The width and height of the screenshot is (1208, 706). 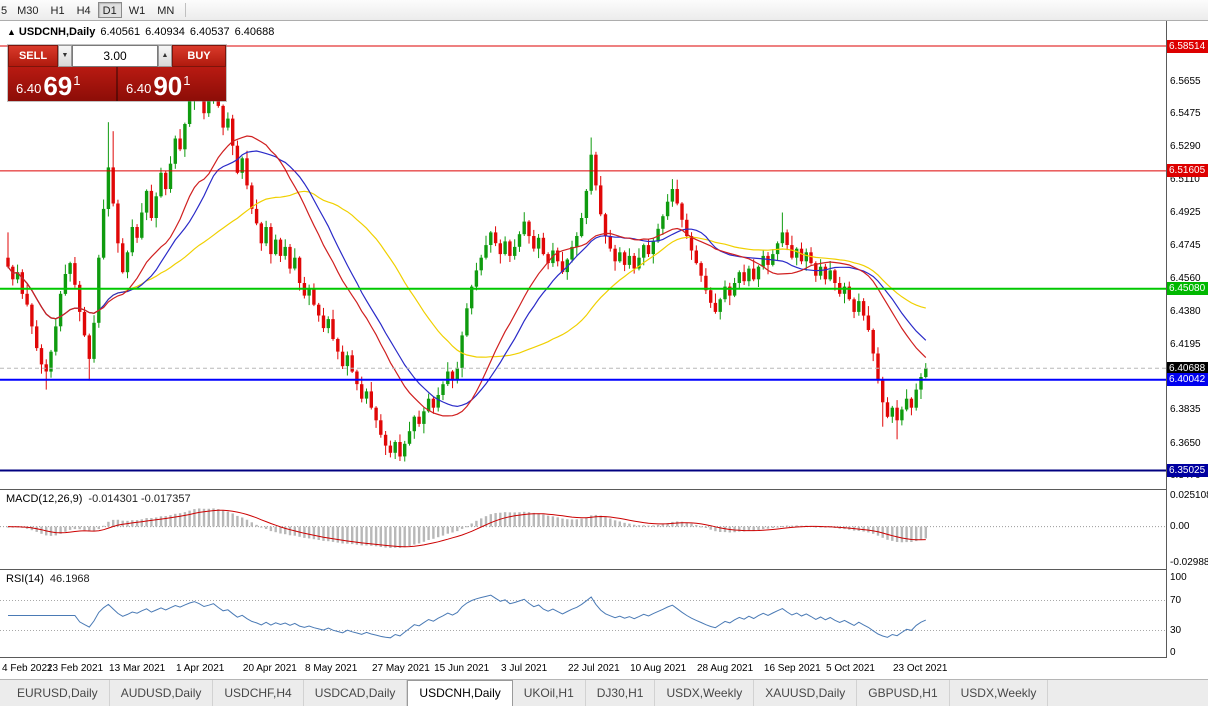 What do you see at coordinates (1187, 170) in the screenshot?
I see `price-level-badge: 6.51605` at bounding box center [1187, 170].